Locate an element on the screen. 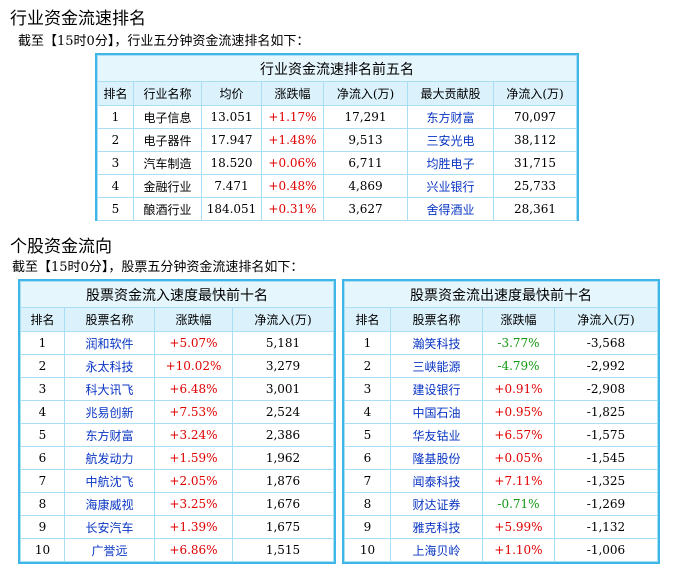 The height and width of the screenshot is (574, 676). change-percent: -4.79% is located at coordinates (518, 366).